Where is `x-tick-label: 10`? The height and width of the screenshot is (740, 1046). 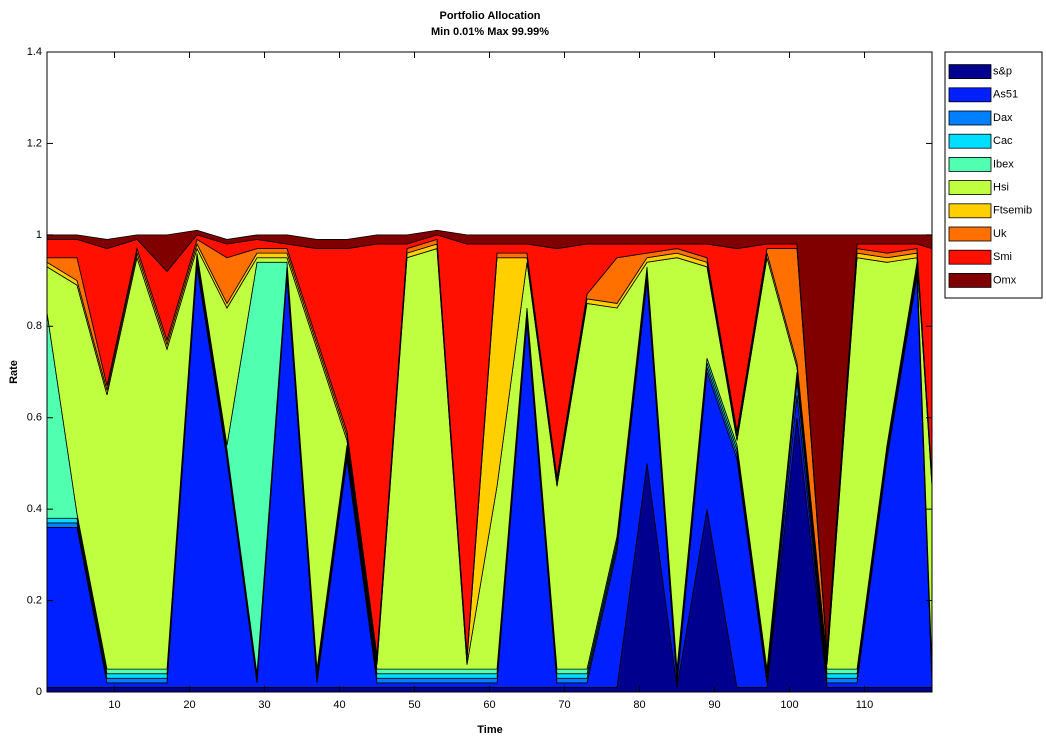 x-tick-label: 10 is located at coordinates (114, 705).